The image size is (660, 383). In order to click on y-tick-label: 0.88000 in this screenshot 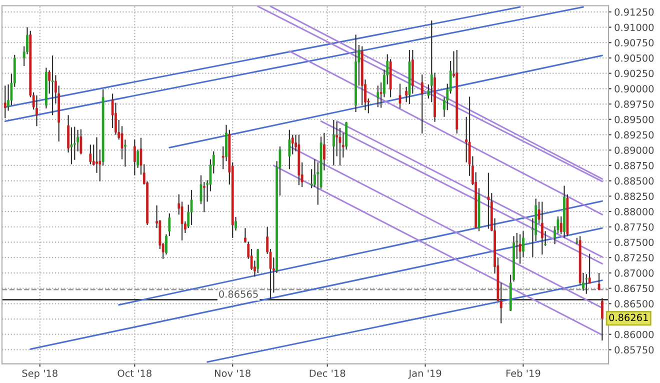, I will do `click(634, 212)`.